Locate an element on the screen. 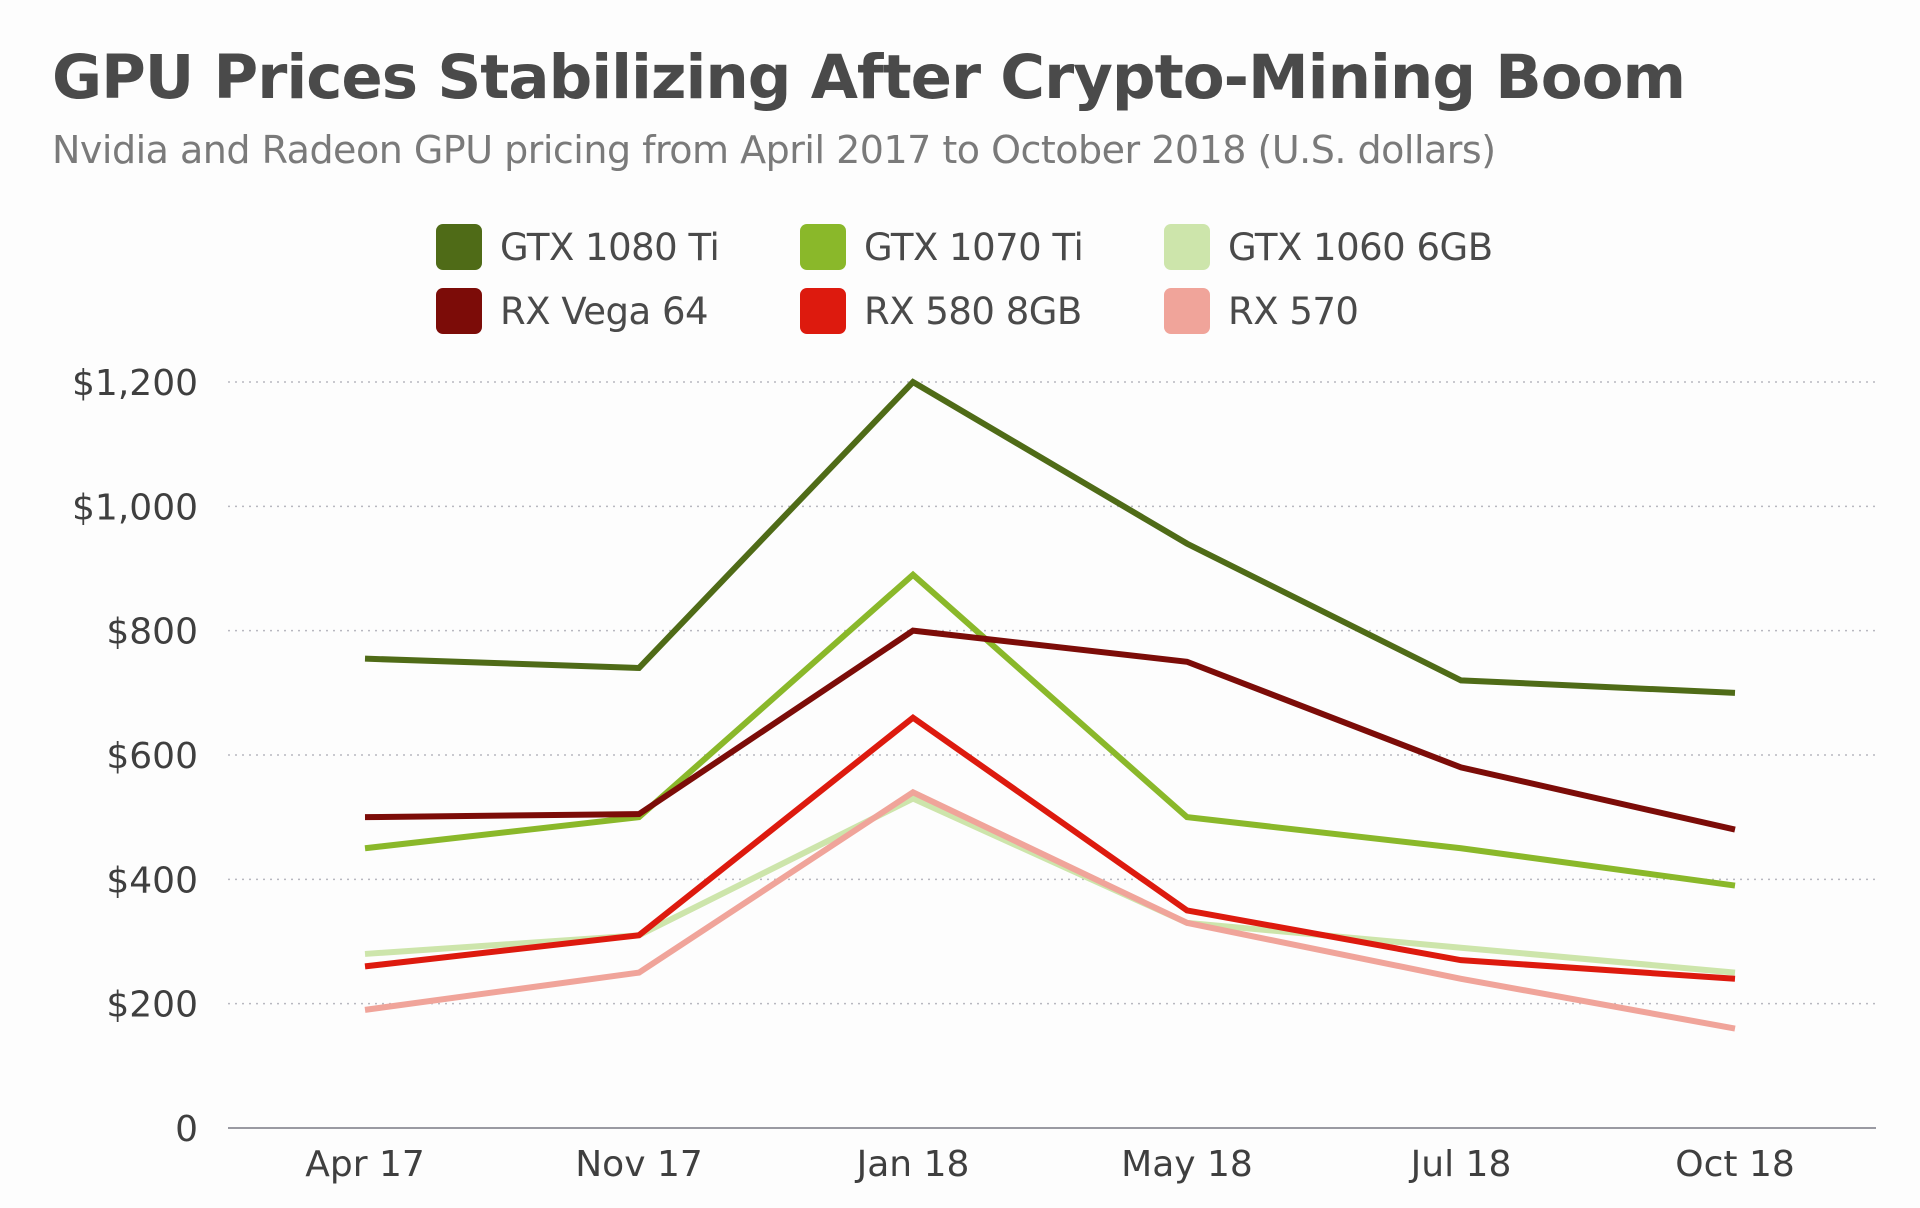  legend-label: RX Vega 64 is located at coordinates (604, 311).